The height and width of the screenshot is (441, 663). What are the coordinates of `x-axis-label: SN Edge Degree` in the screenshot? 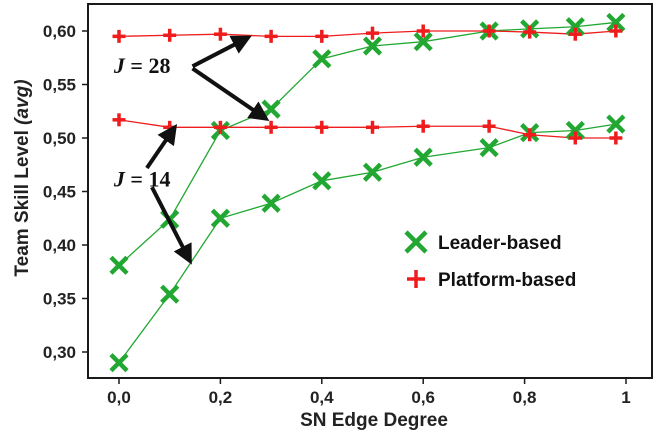 It's located at (374, 420).